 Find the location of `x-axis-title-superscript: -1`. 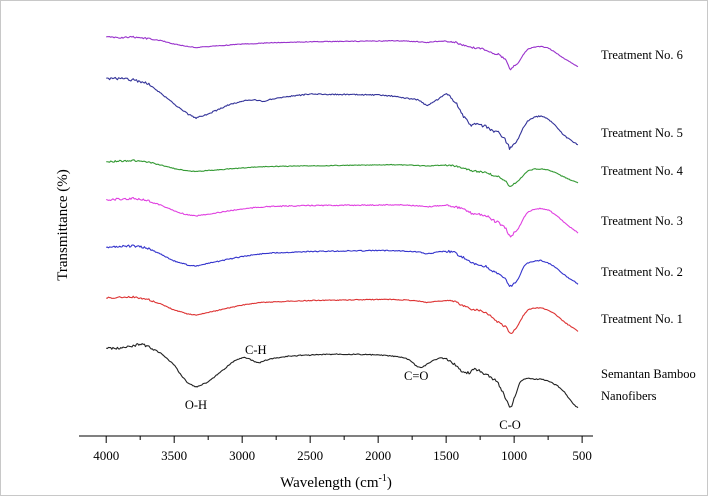

x-axis-title-superscript: -1 is located at coordinates (383, 478).